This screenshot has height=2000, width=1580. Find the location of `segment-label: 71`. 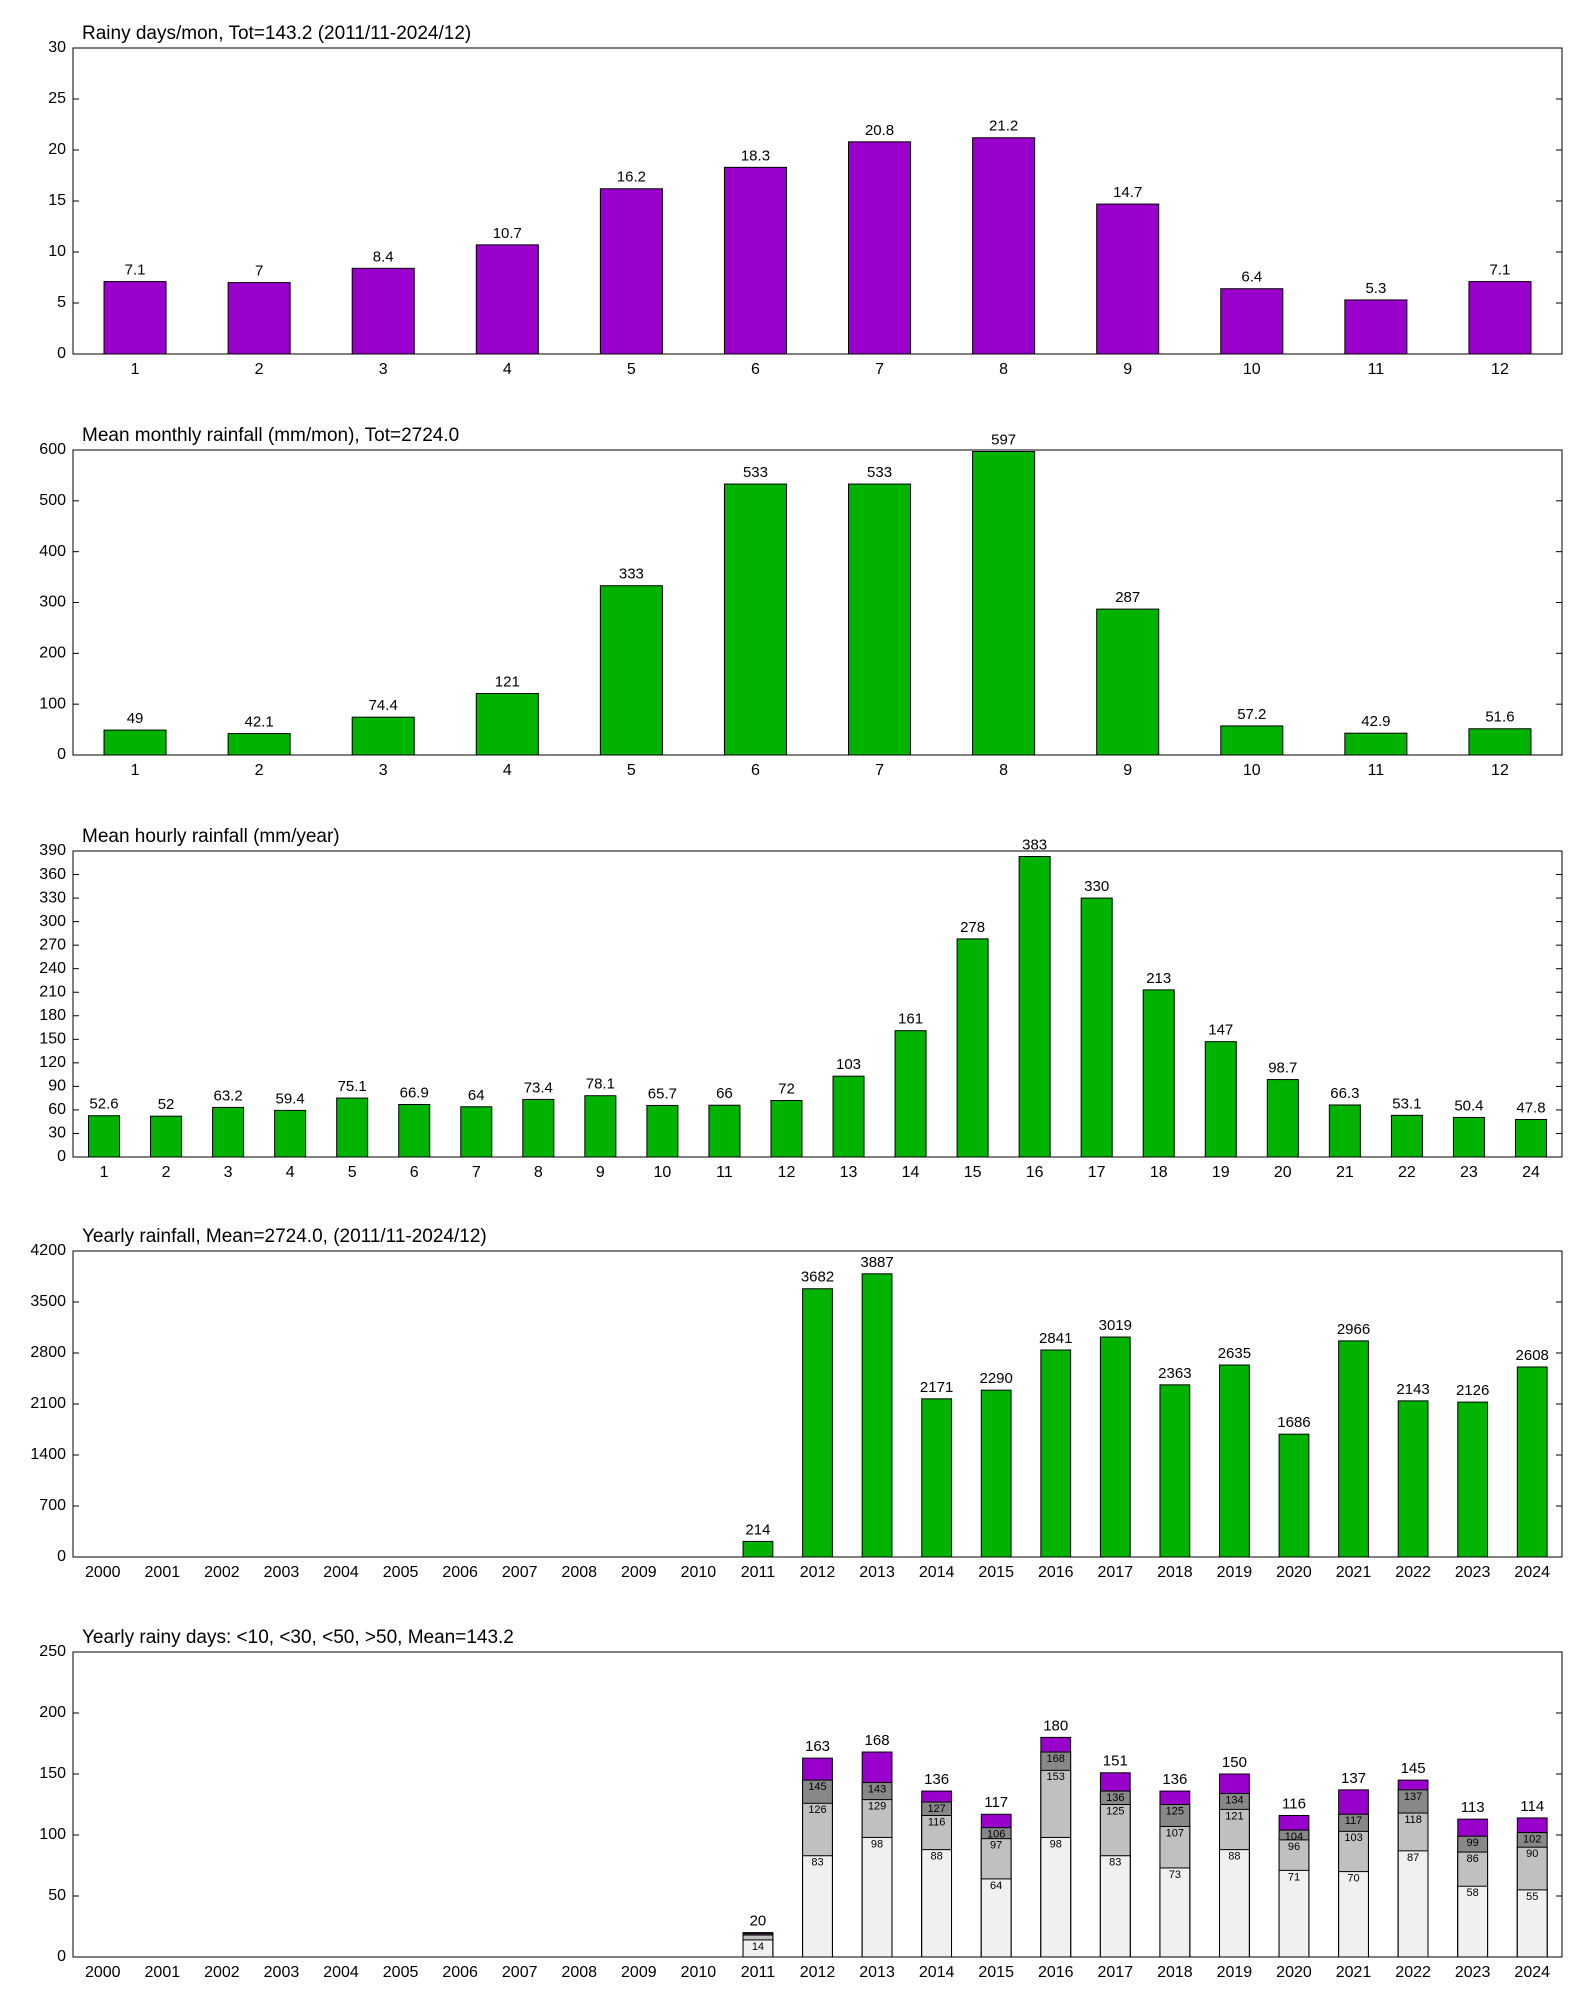

segment-label: 71 is located at coordinates (1294, 1877).